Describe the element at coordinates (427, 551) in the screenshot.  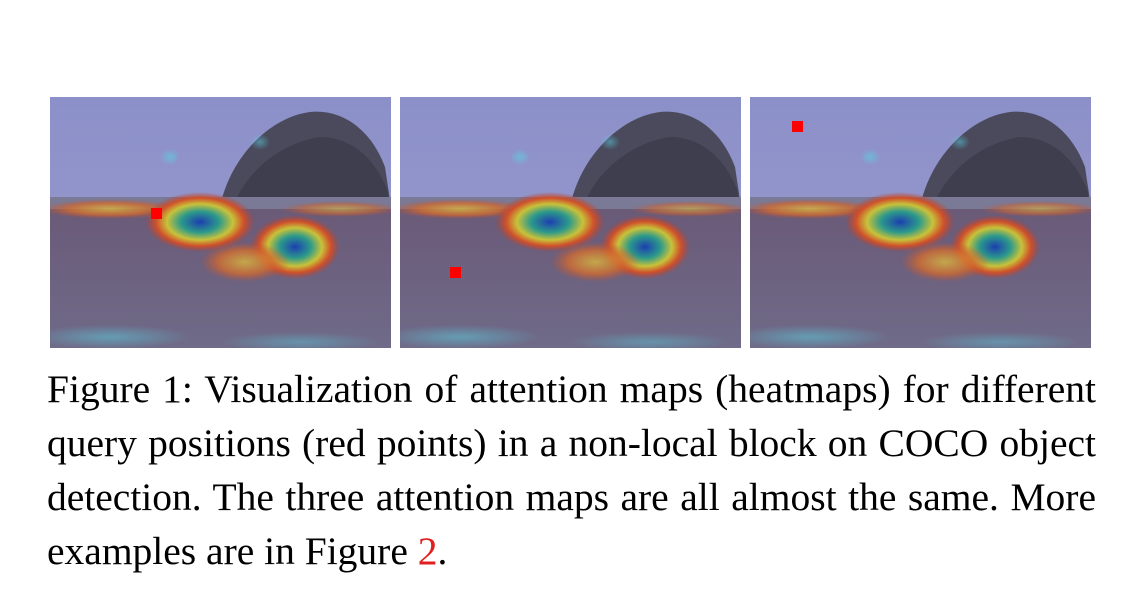
I see `figure-reference-link: 2` at that location.